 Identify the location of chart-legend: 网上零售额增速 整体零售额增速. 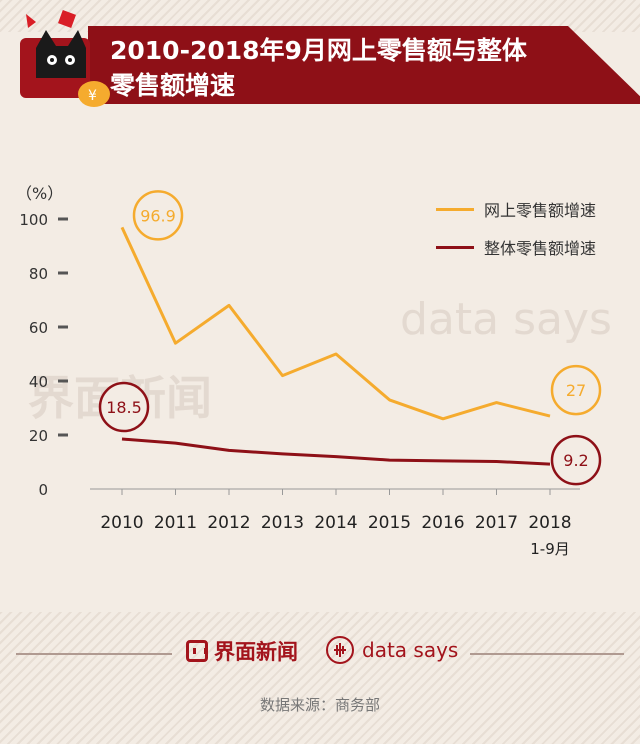
(516, 228).